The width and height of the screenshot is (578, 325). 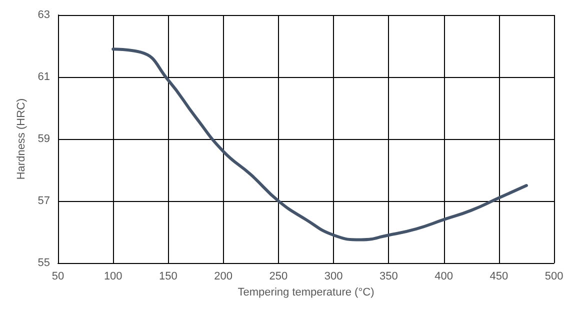 I want to click on y-tick-label: 59, so click(x=44, y=139).